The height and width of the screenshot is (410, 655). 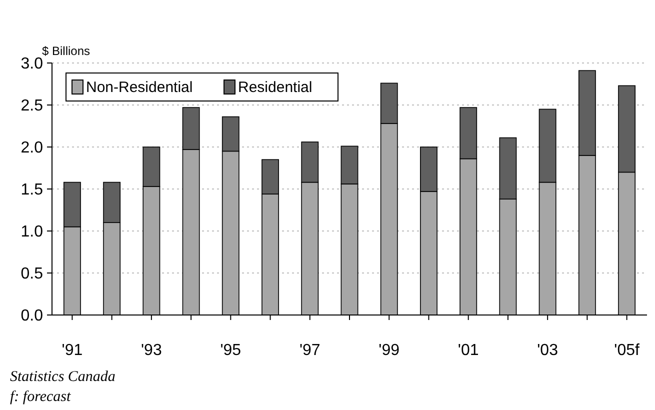 I want to click on y-axis-title: $ Billions, so click(x=66, y=51).